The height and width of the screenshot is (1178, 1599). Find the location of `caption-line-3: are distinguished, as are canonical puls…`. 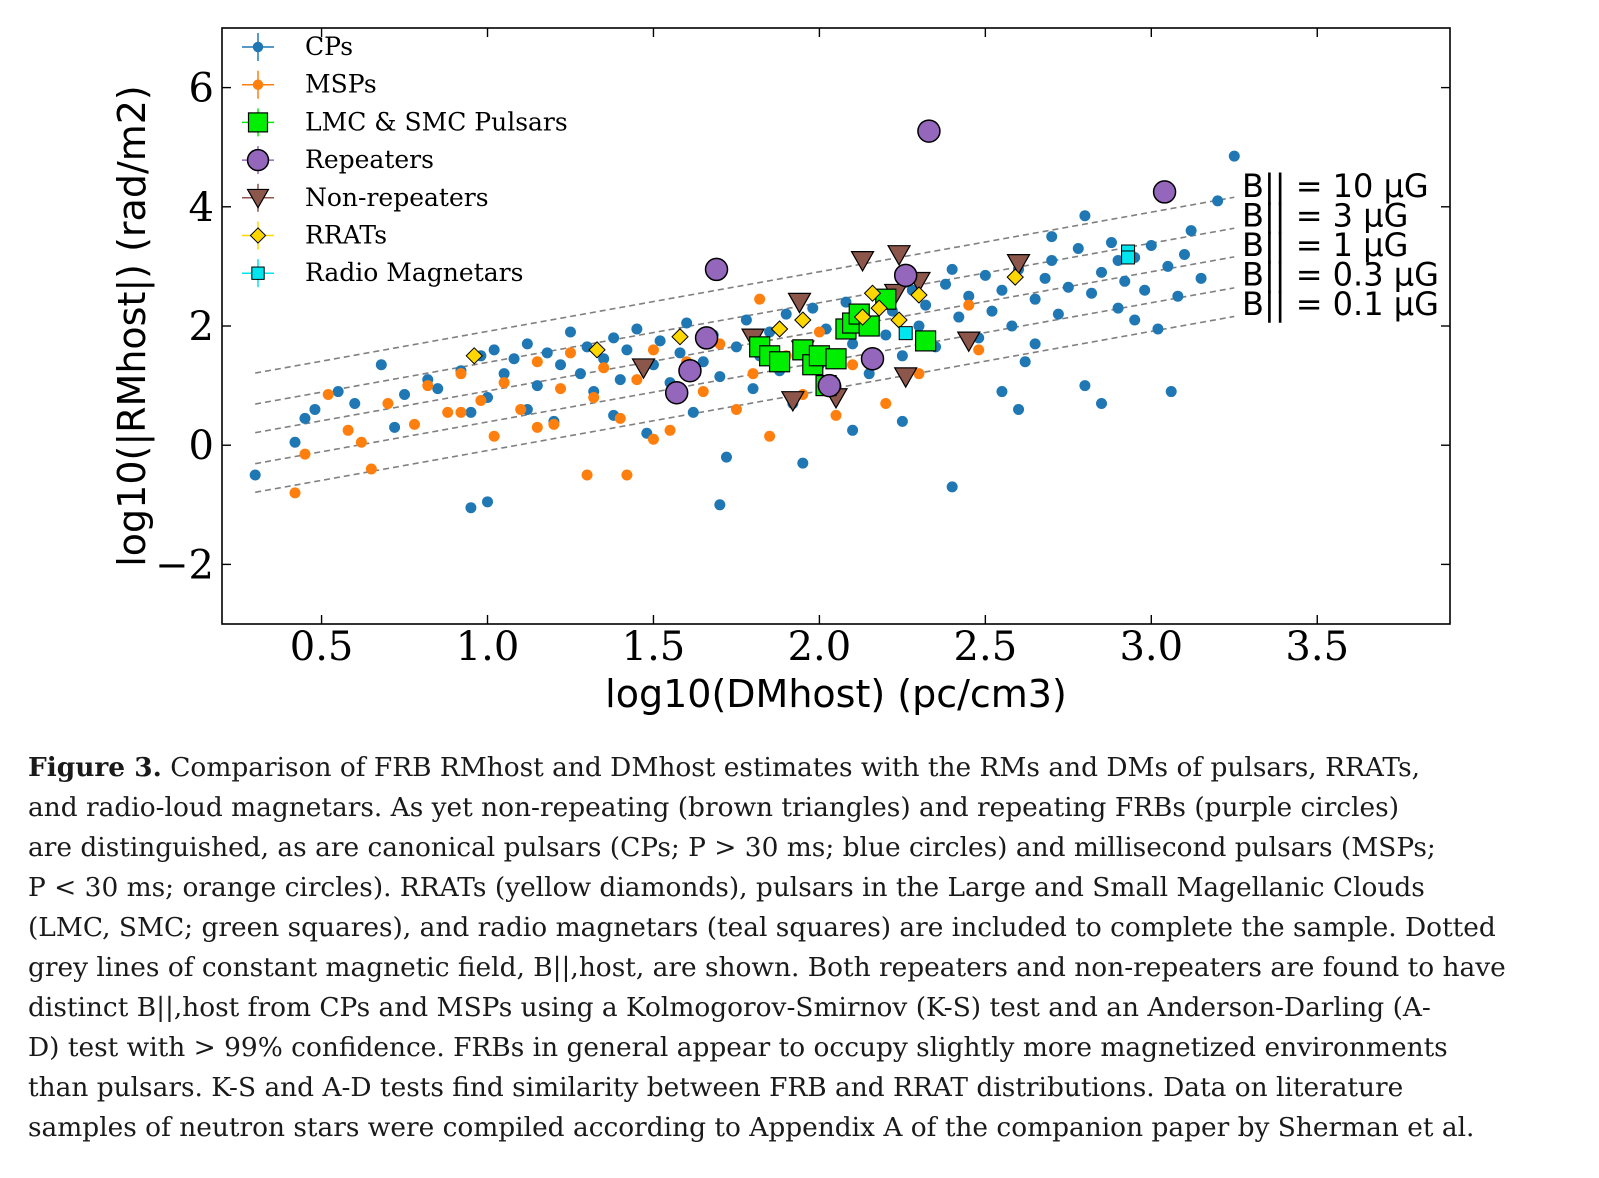

caption-line-3: are distinguished, as are canonical puls… is located at coordinates (732, 847).